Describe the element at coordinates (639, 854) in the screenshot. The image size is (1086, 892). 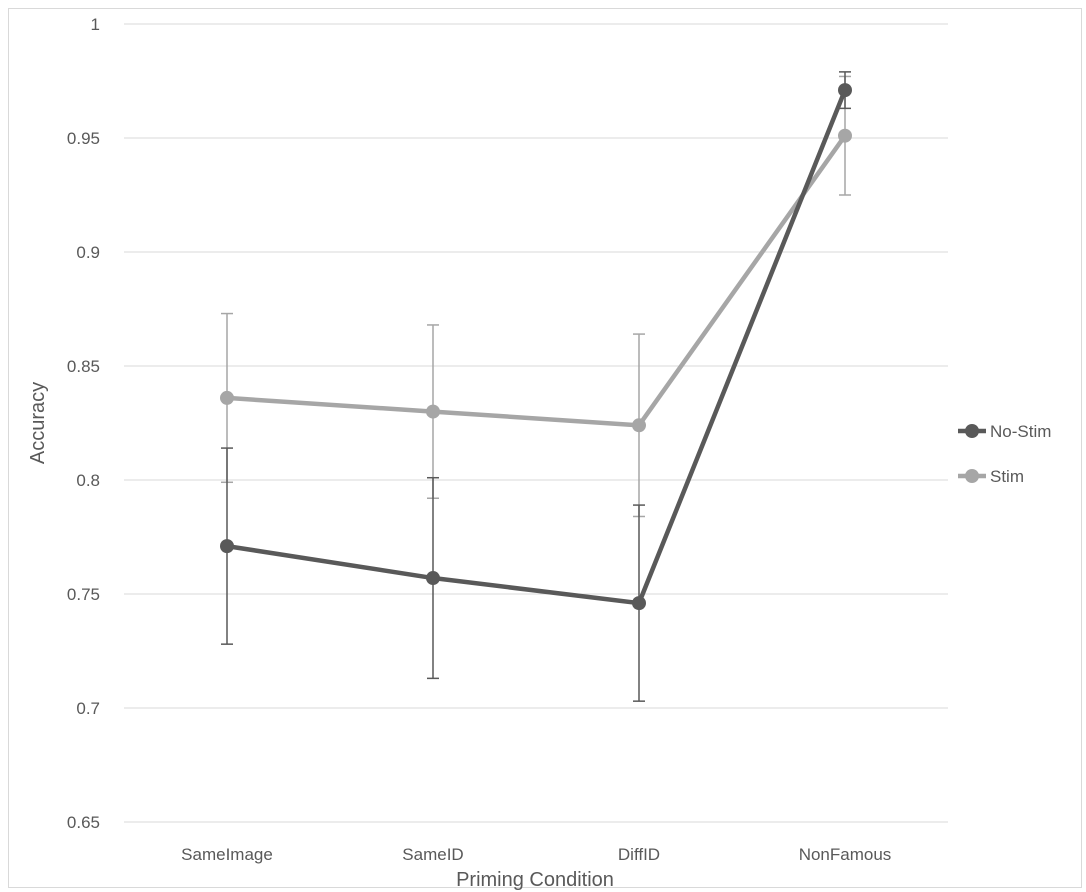
I see `x-tick-label: DiffID` at that location.